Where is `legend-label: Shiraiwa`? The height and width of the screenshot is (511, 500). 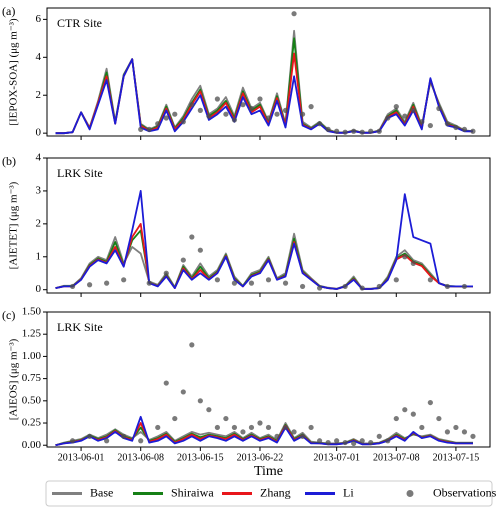
legend-label: Shiraiwa is located at coordinates (192, 492).